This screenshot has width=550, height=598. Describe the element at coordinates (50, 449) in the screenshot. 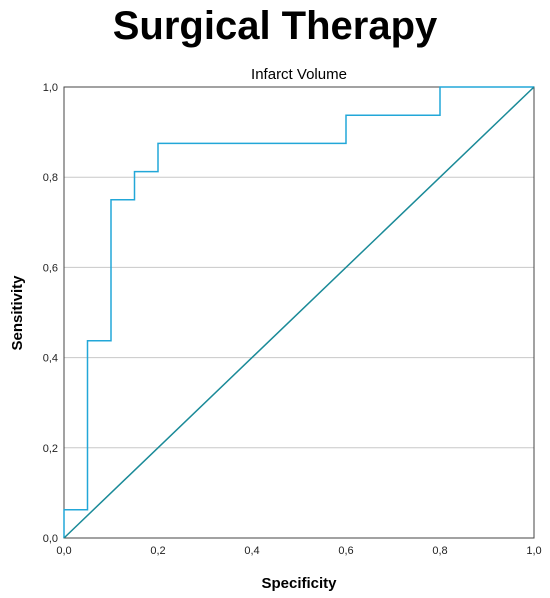

I see `y-tick-label: 0,2` at that location.